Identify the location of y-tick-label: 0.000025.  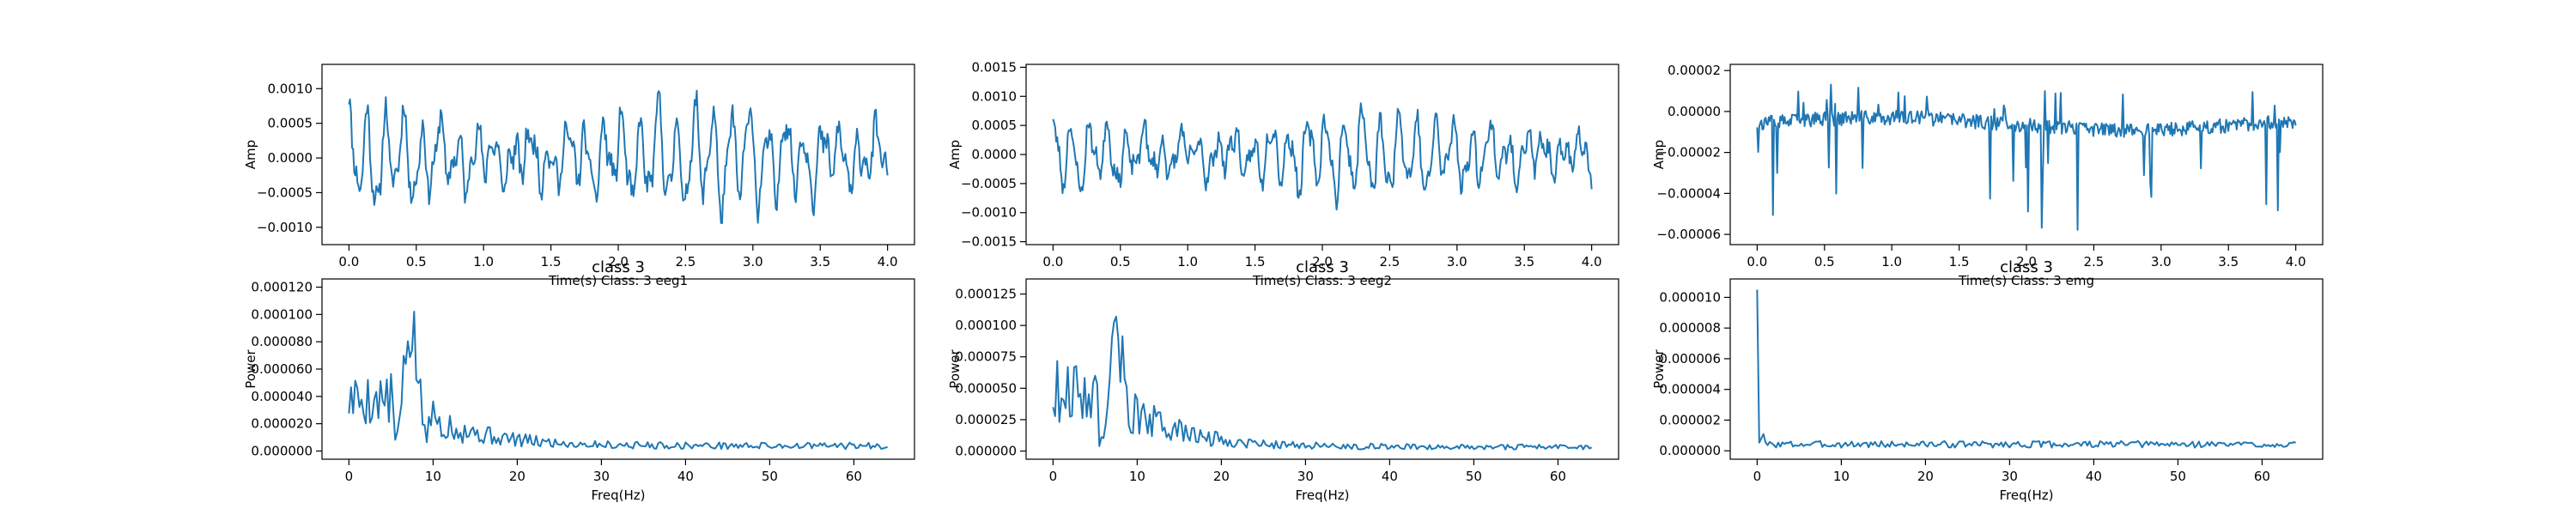
(986, 419).